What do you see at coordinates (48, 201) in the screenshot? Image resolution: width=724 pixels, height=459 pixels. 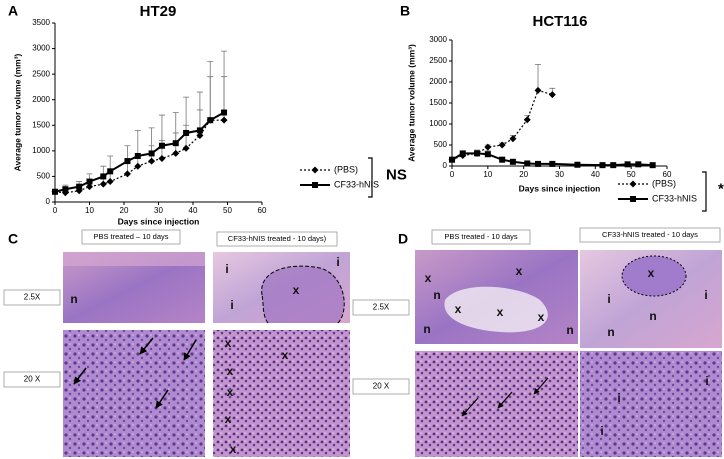 I see `y-tick-label: 0` at bounding box center [48, 201].